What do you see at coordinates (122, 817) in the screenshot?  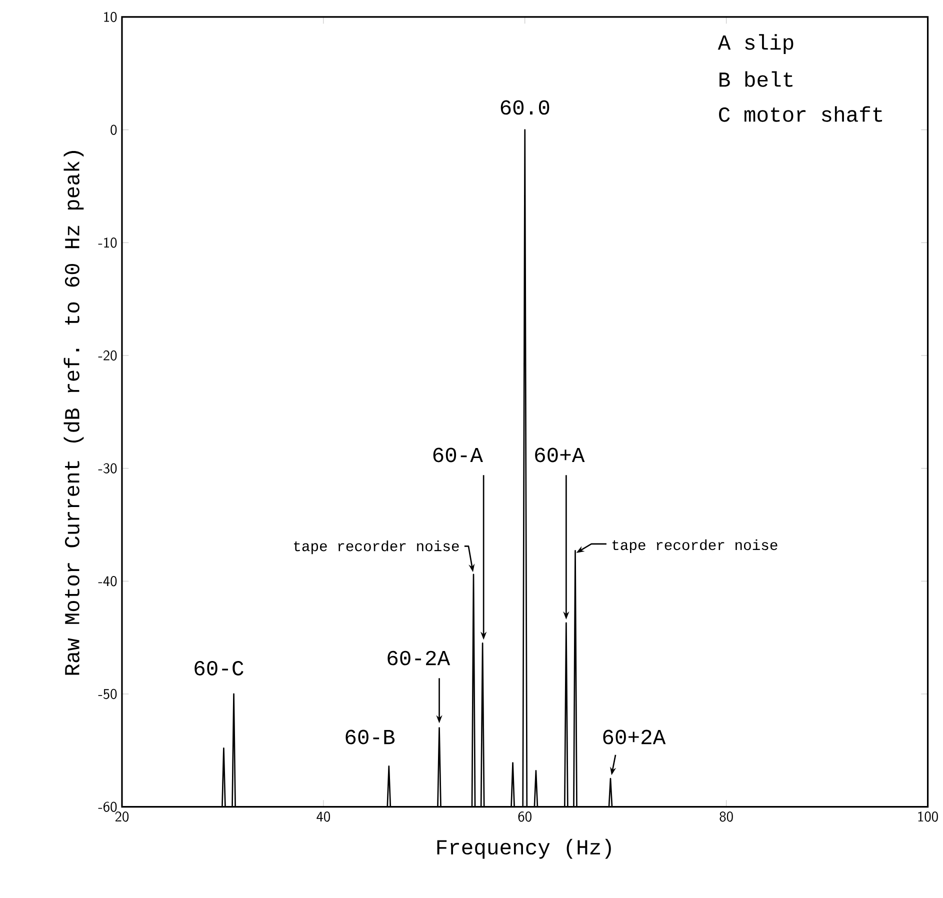 I see `x-tick-label: 20` at bounding box center [122, 817].